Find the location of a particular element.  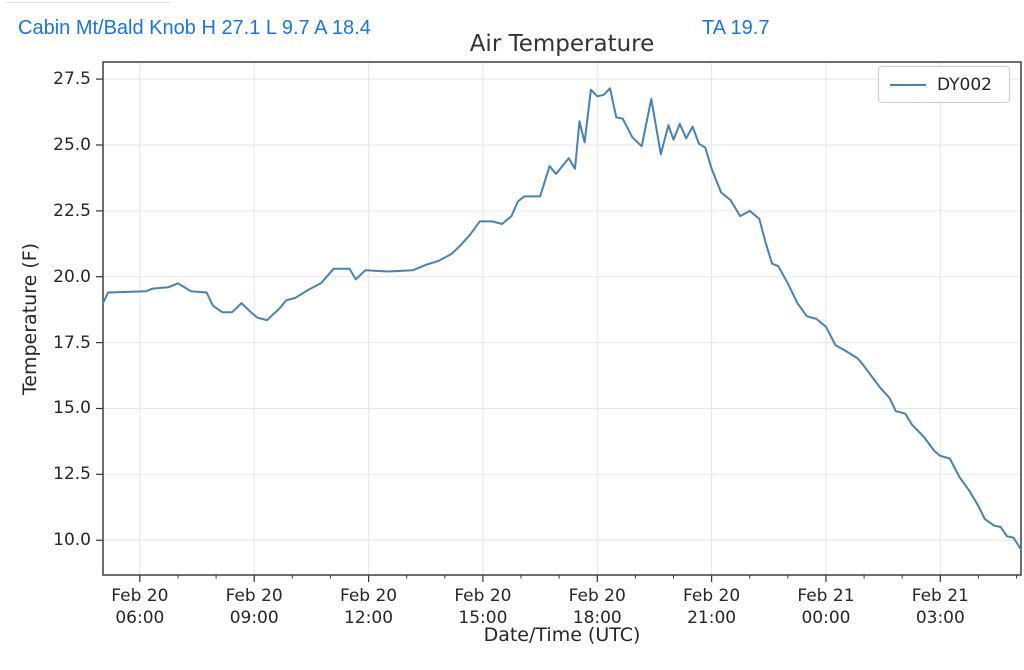

legend-line-swatch is located at coordinates (908, 84).